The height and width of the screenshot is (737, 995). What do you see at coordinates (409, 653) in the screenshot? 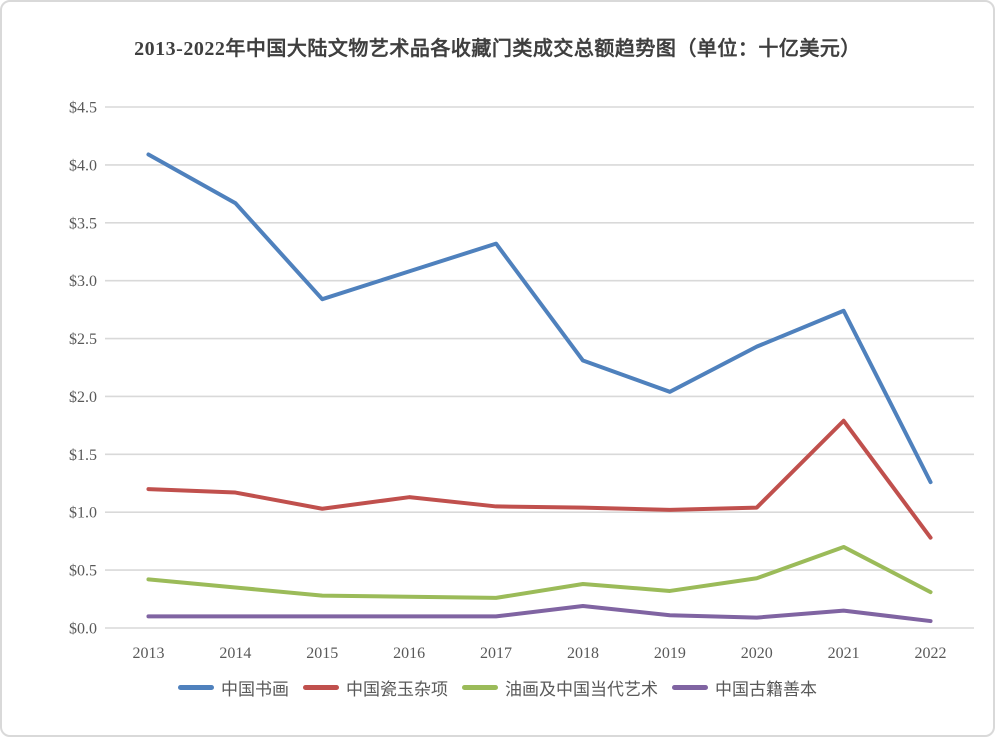
I see `x-axis-tick-label: 2016` at bounding box center [409, 653].